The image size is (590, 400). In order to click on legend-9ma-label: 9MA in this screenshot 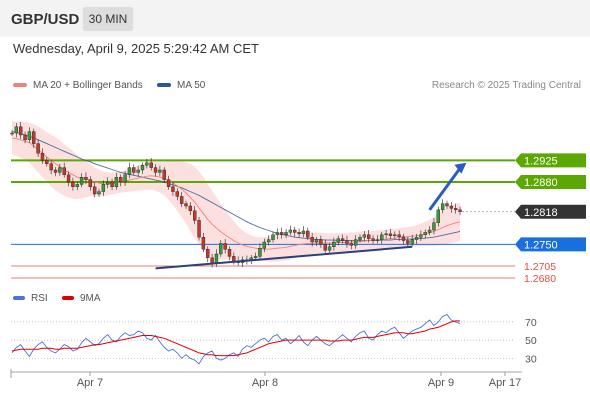, I will do `click(90, 298)`.